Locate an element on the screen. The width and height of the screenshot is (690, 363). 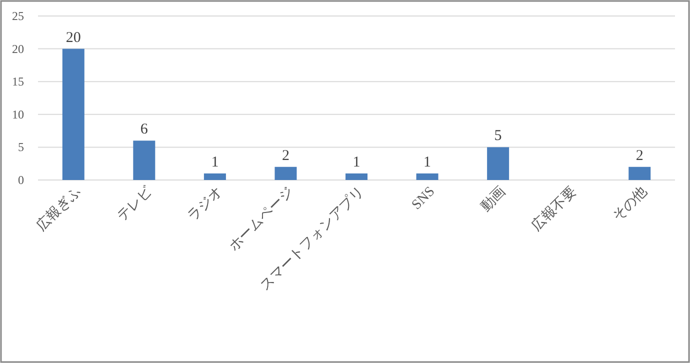
y-tick-label: 10 is located at coordinates (18, 114).